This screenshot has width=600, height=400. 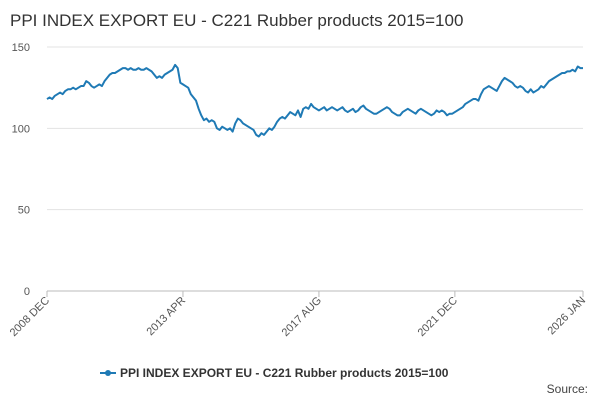 I want to click on x-tick-label: 2008 DEC, so click(x=30, y=317).